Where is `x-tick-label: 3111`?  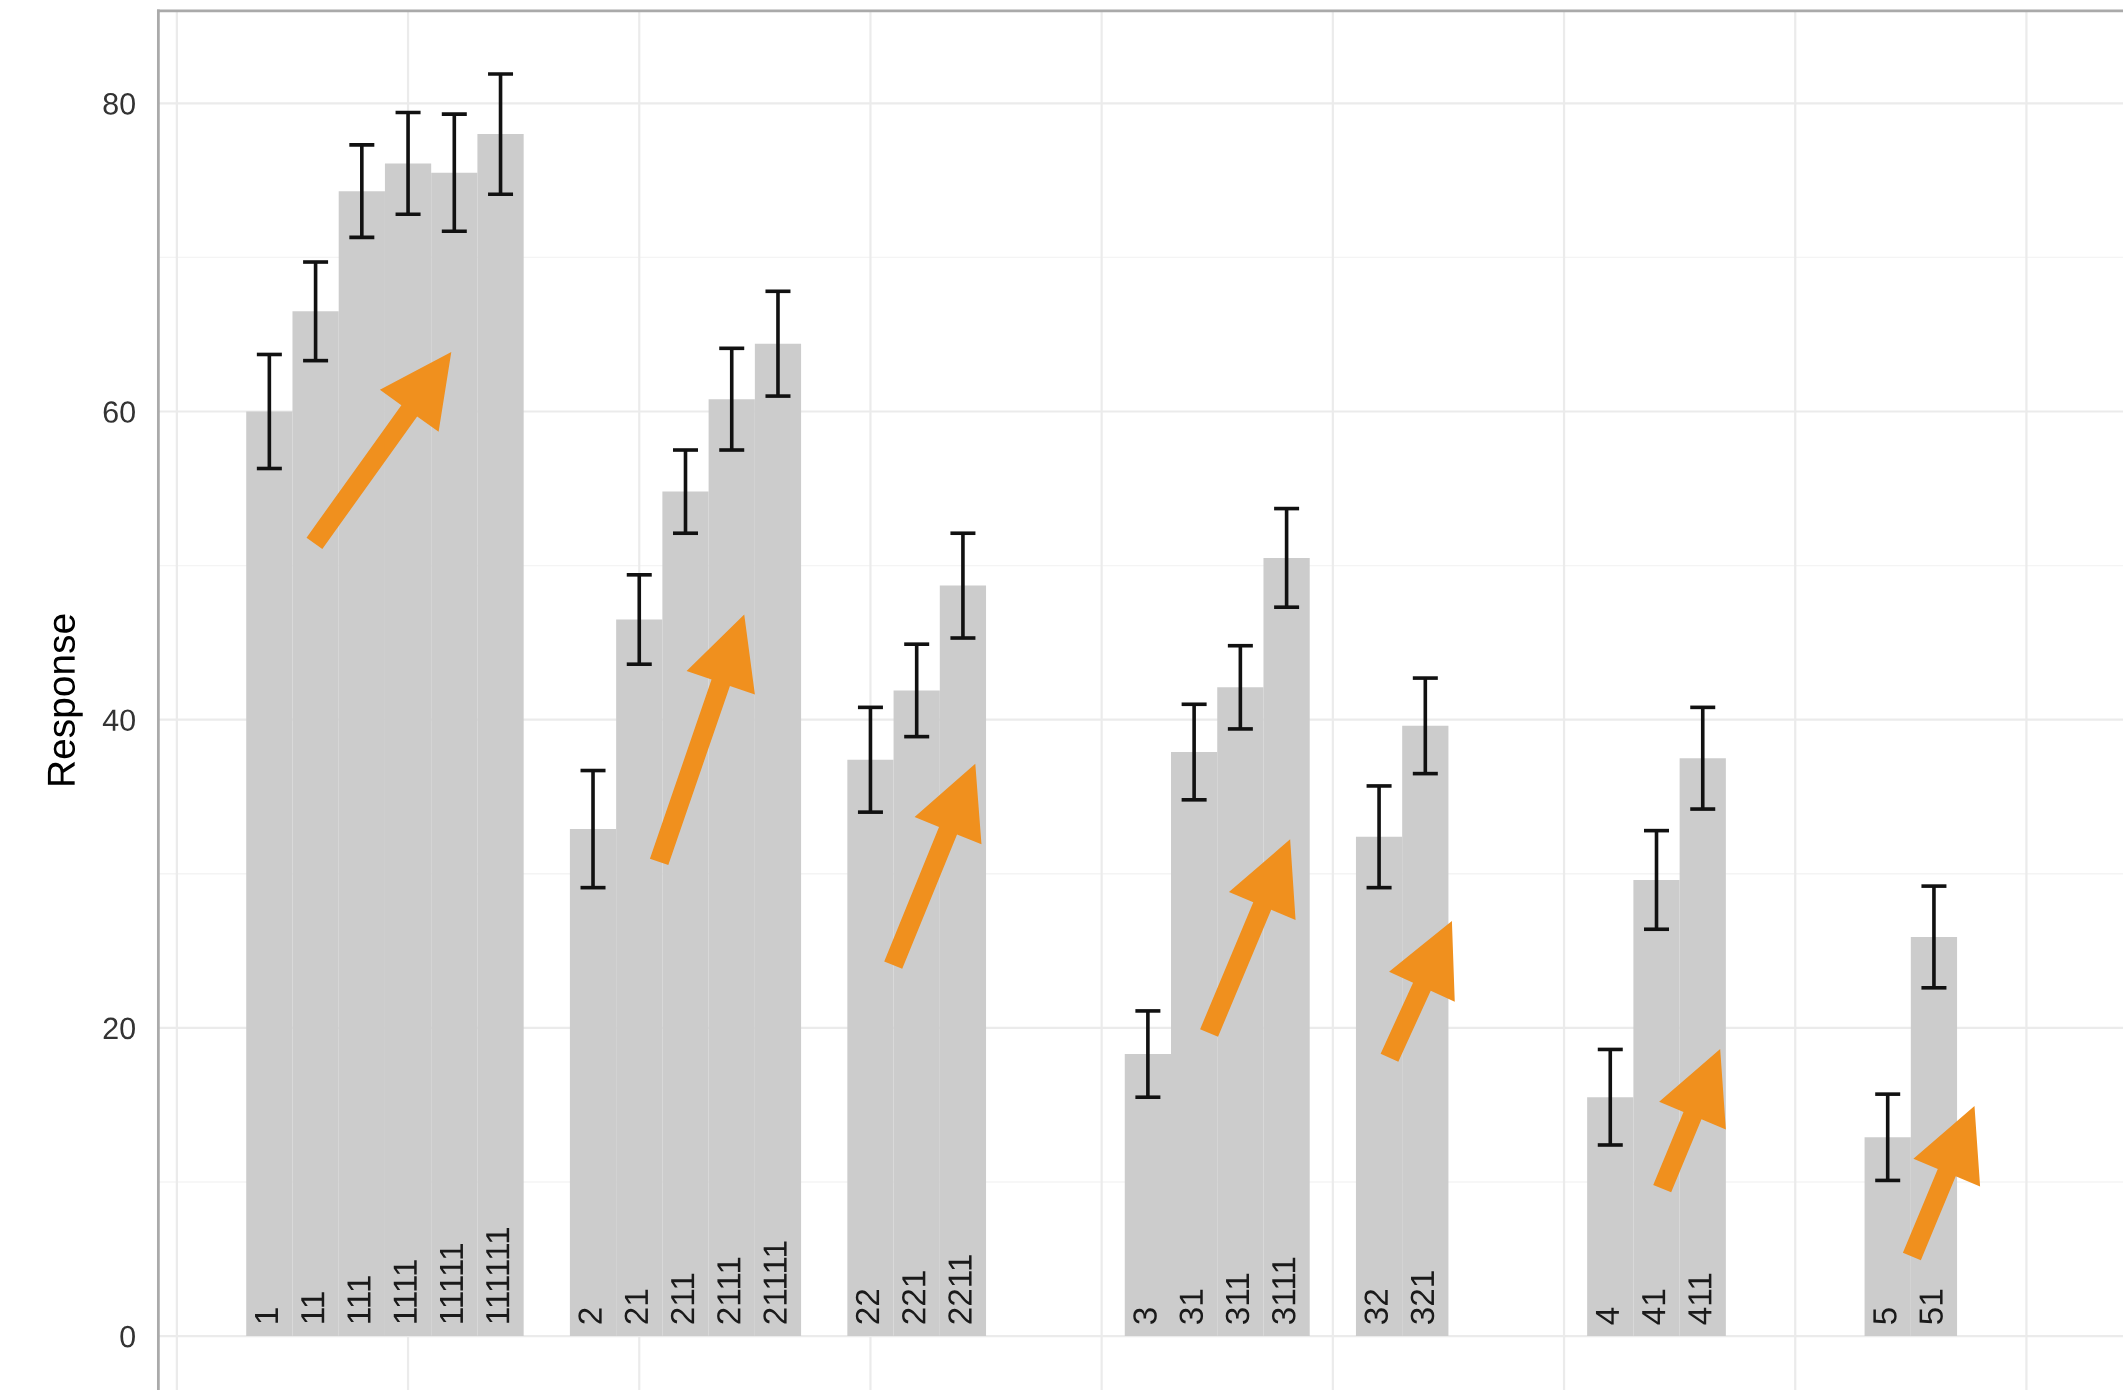
x-tick-label: 3111 is located at coordinates (1283, 1291).